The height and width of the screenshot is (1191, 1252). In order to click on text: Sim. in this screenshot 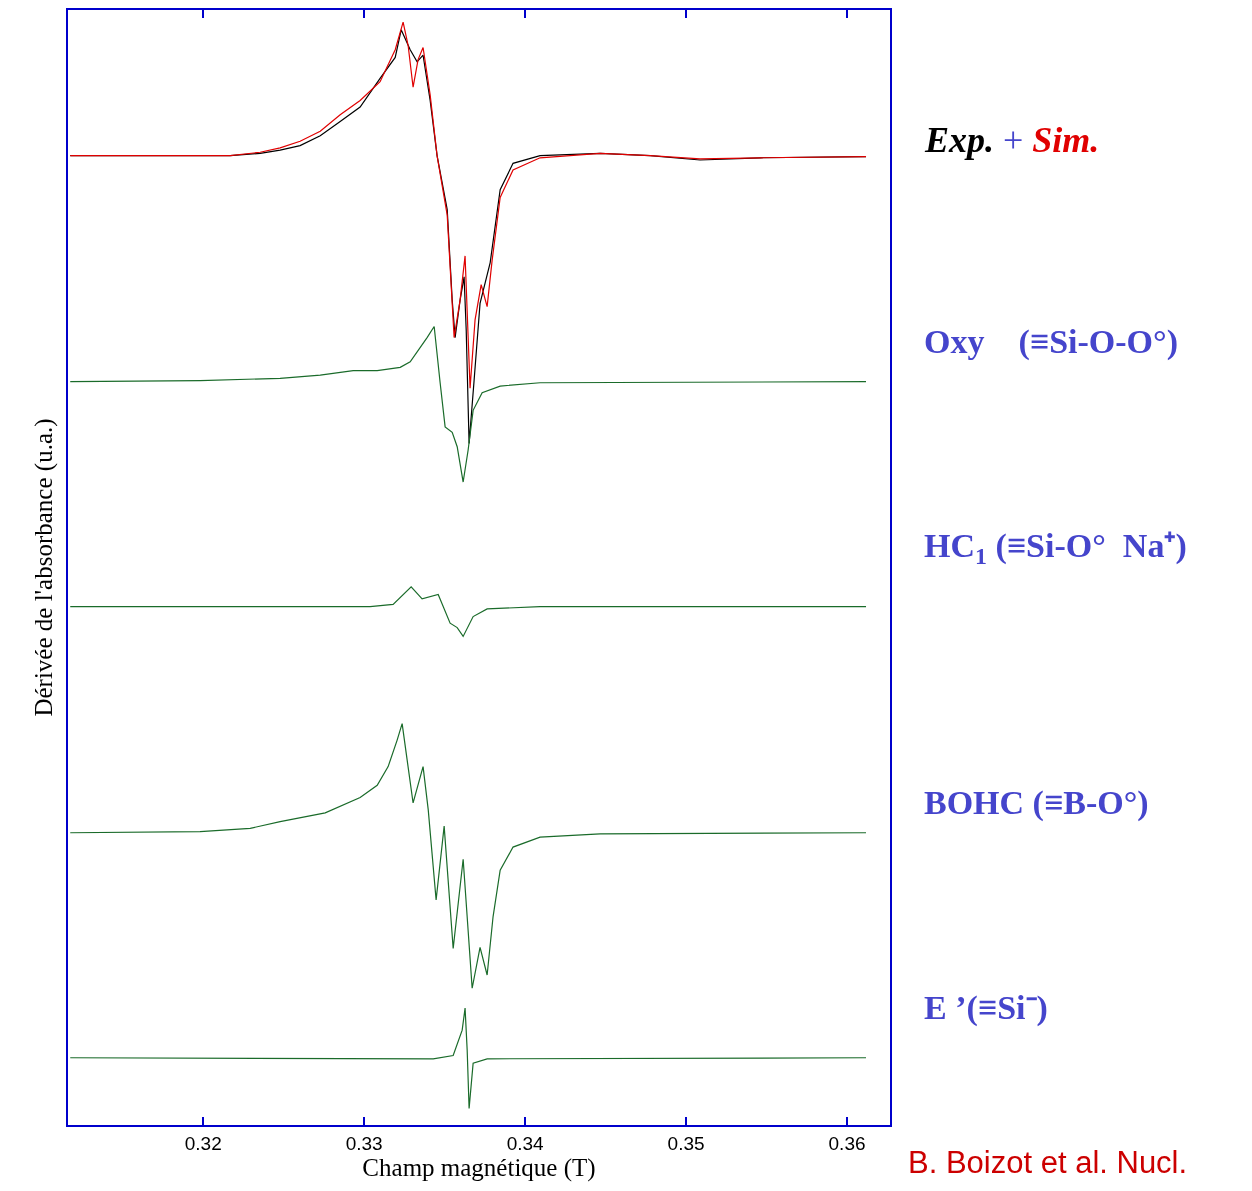, I will do `click(1066, 140)`.